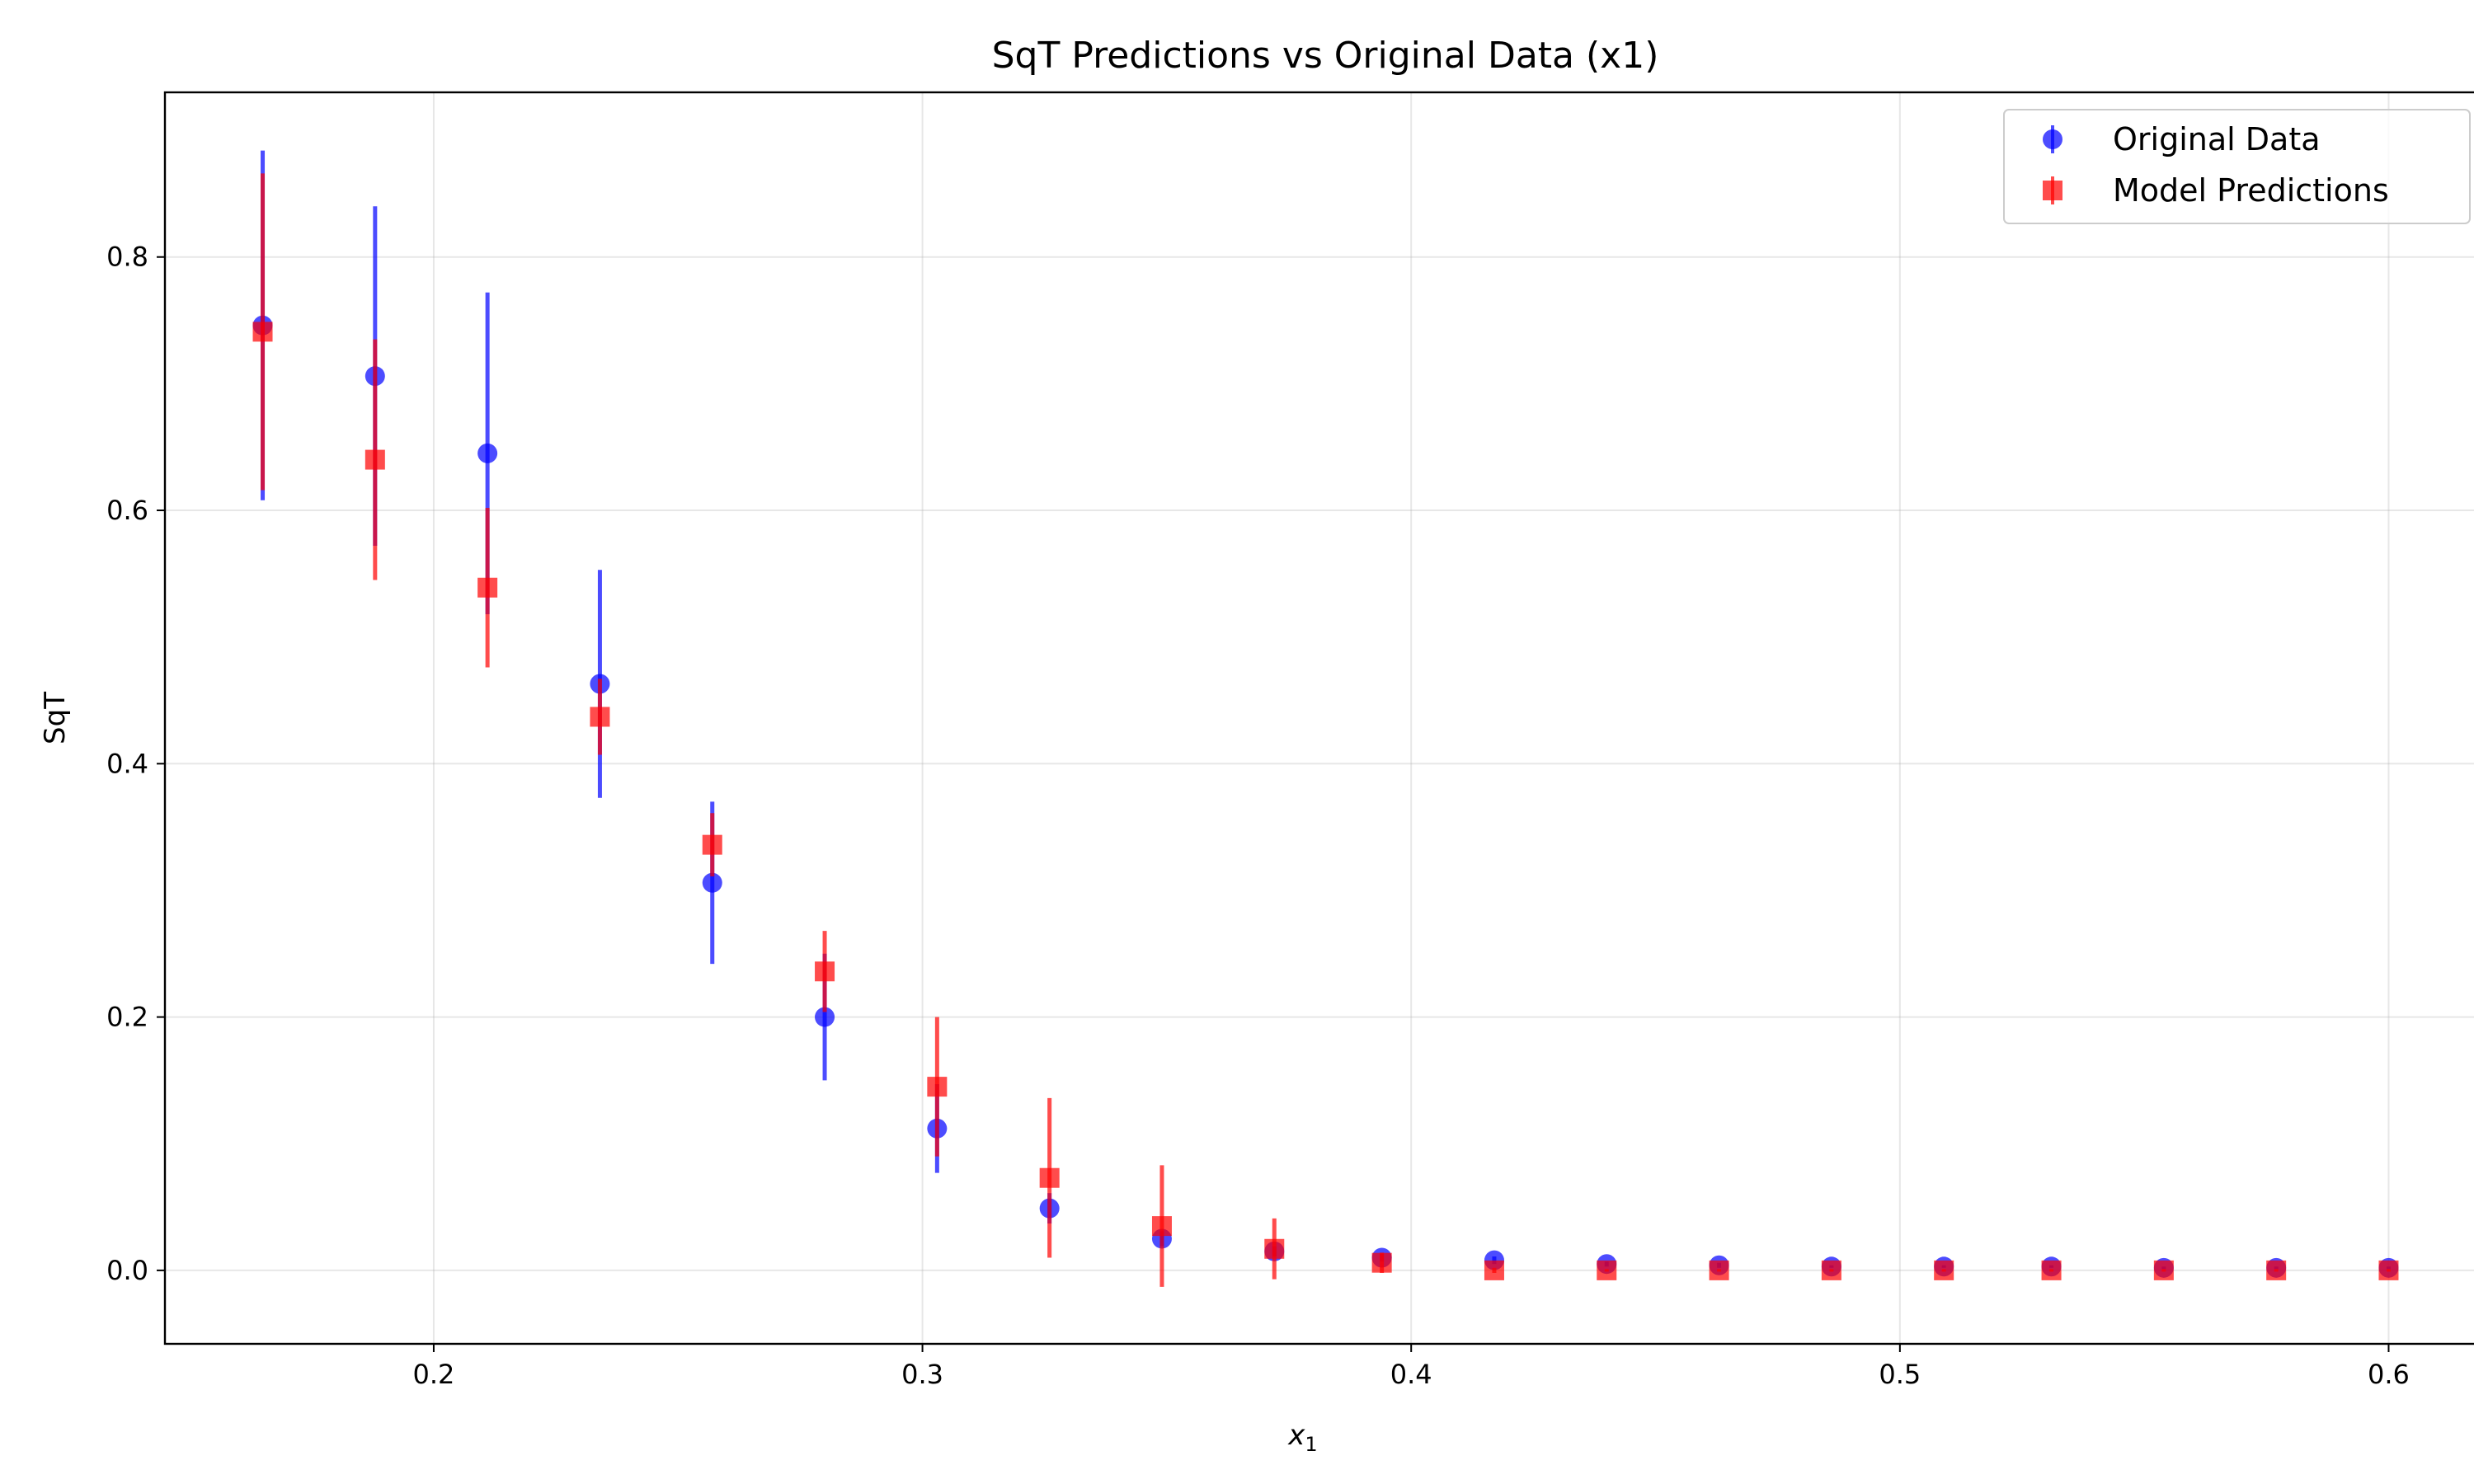  Describe the element at coordinates (2052, 190) in the screenshot. I see `legend-marker-model` at that location.